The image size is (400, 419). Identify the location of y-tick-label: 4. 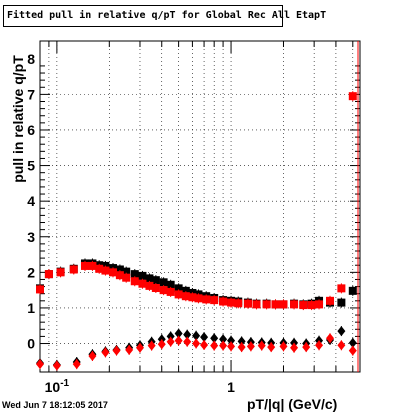
(31, 201).